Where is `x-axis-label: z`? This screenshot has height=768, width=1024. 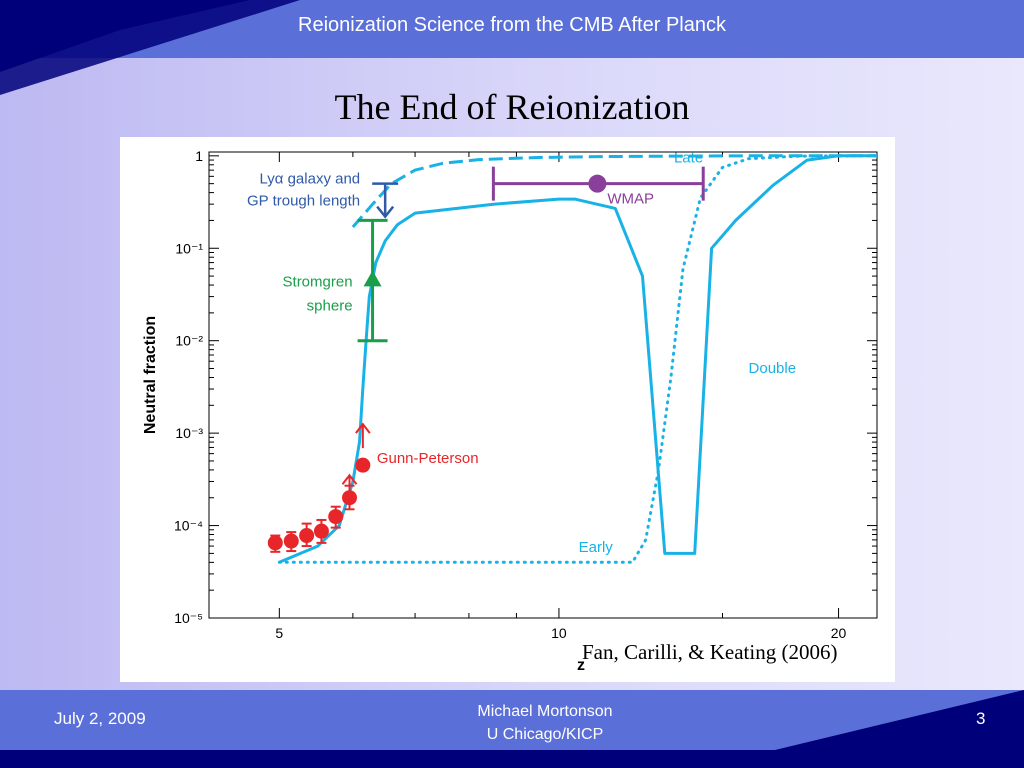
x-axis-label: z is located at coordinates (581, 665).